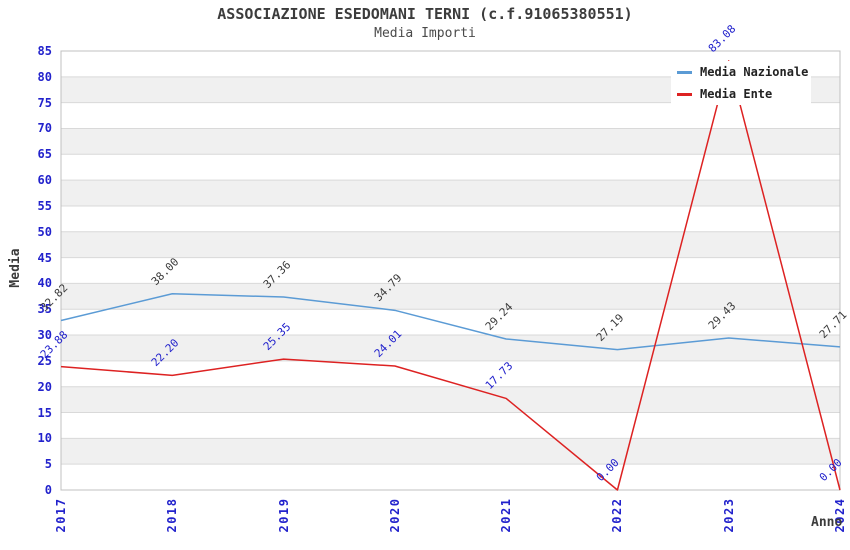 The image size is (850, 550). Describe the element at coordinates (44, 283) in the screenshot. I see `y-tick-label: 40` at that location.